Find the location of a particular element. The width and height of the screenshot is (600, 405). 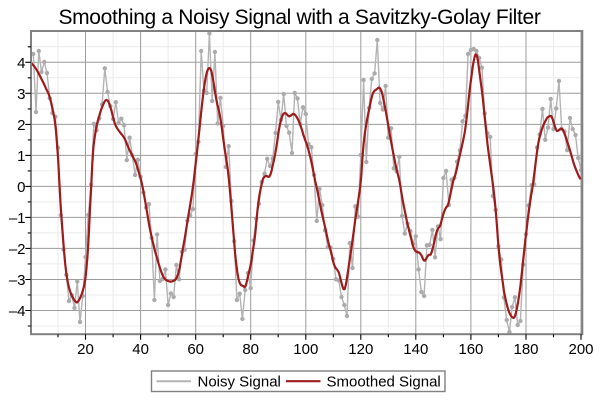

svg-text: 60 is located at coordinates (195, 349).